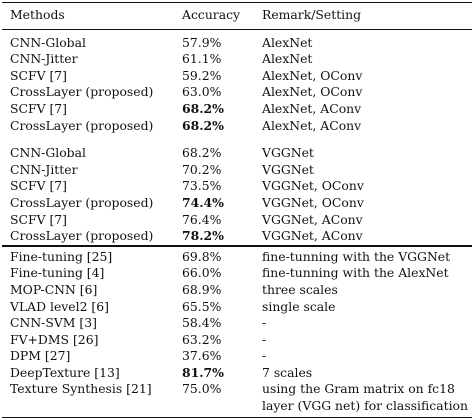 This screenshot has width=474, height=418. I want to click on table-row: CrossLayer (proposed) 68.2% AlexNet, AConv, so click(237, 126).